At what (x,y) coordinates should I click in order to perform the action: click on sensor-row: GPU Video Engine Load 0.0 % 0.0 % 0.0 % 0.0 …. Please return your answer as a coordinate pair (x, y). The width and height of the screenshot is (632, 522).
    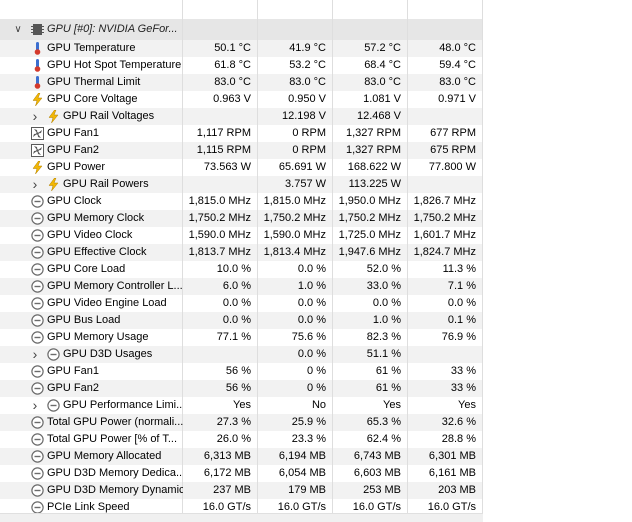
    Looking at the image, I should click on (316, 303).